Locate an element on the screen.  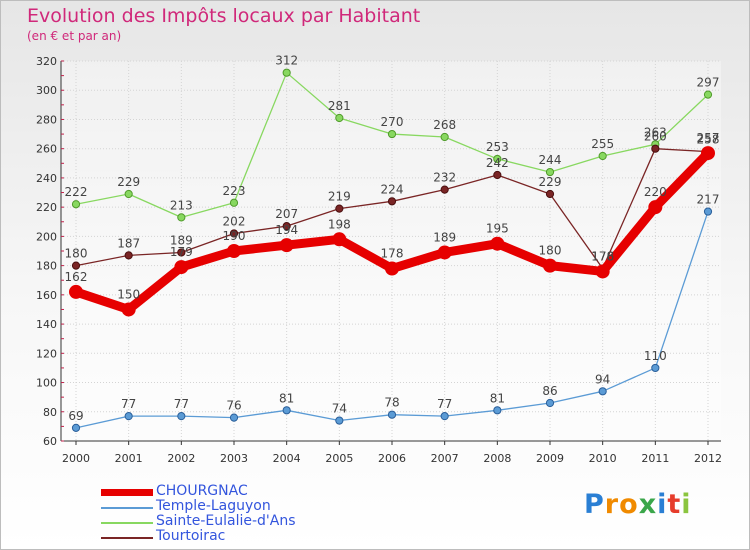
data-label: 220 is located at coordinates (655, 192).